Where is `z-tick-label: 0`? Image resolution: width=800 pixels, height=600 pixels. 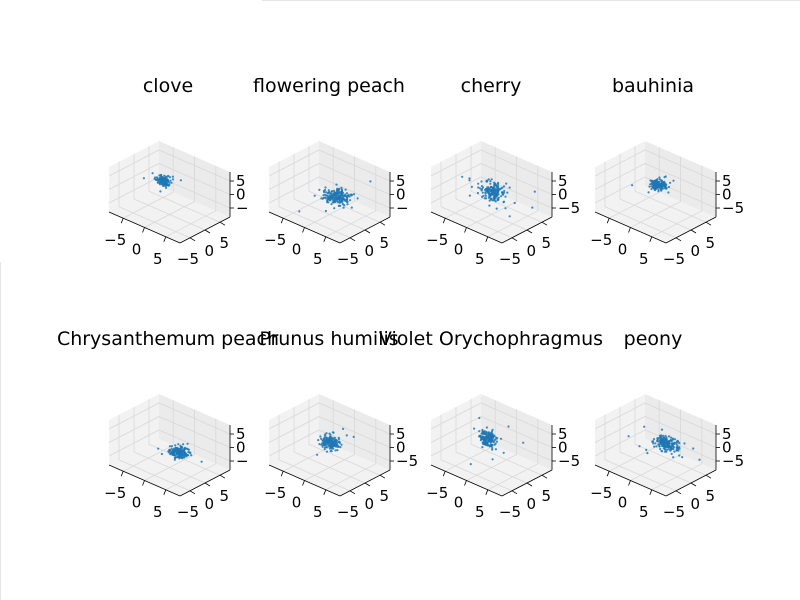
z-tick-label: 0 is located at coordinates (727, 195).